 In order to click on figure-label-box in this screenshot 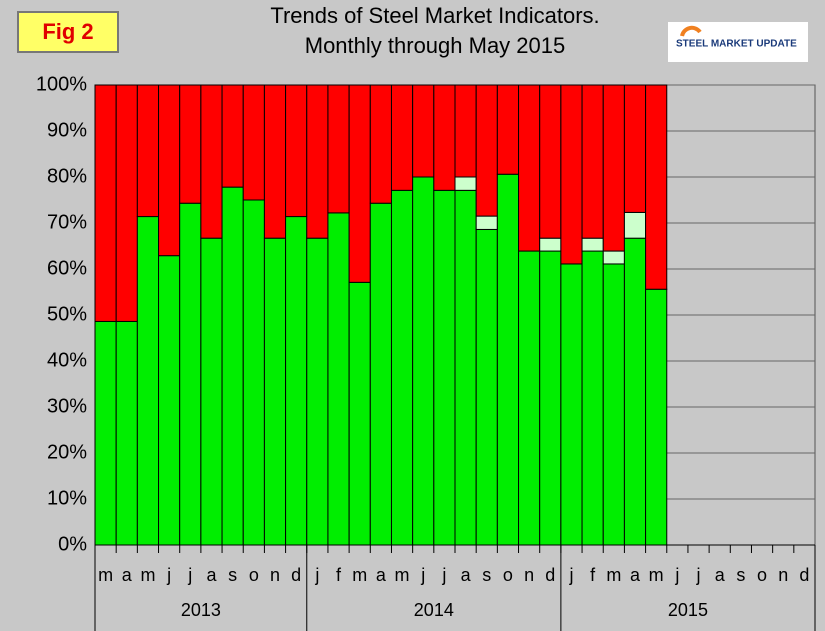, I will do `click(68, 32)`.